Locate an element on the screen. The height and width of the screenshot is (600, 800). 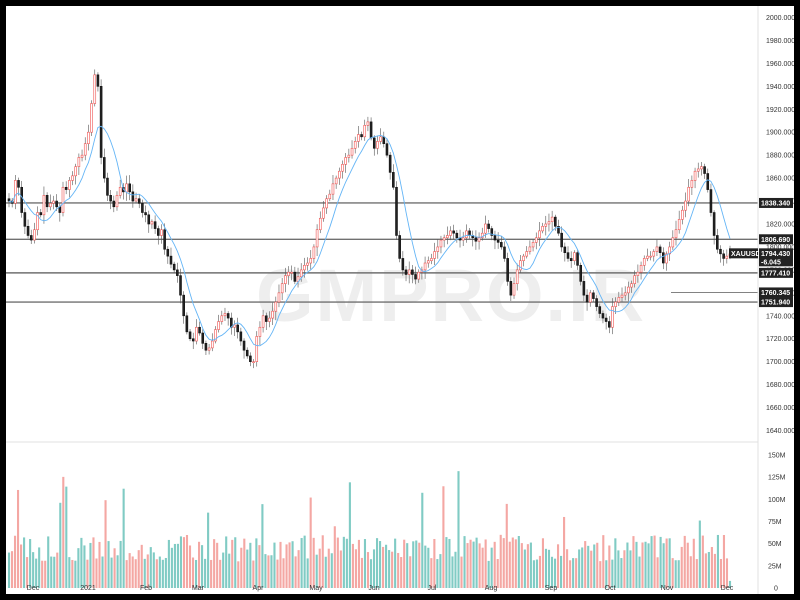
time-axis-ticks: Dec 2021 Feb Mar Apr May Jun Jul Aug Sep Oct Nov Dec is located at coordinates (380, 588).